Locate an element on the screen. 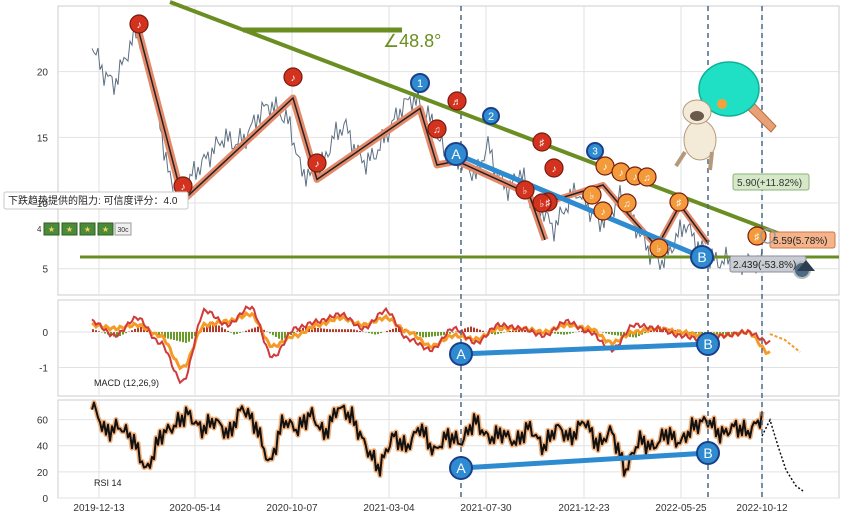 Image resolution: width=845 pixels, height=520 pixels. line-ab-rsi is located at coordinates (584, 460).